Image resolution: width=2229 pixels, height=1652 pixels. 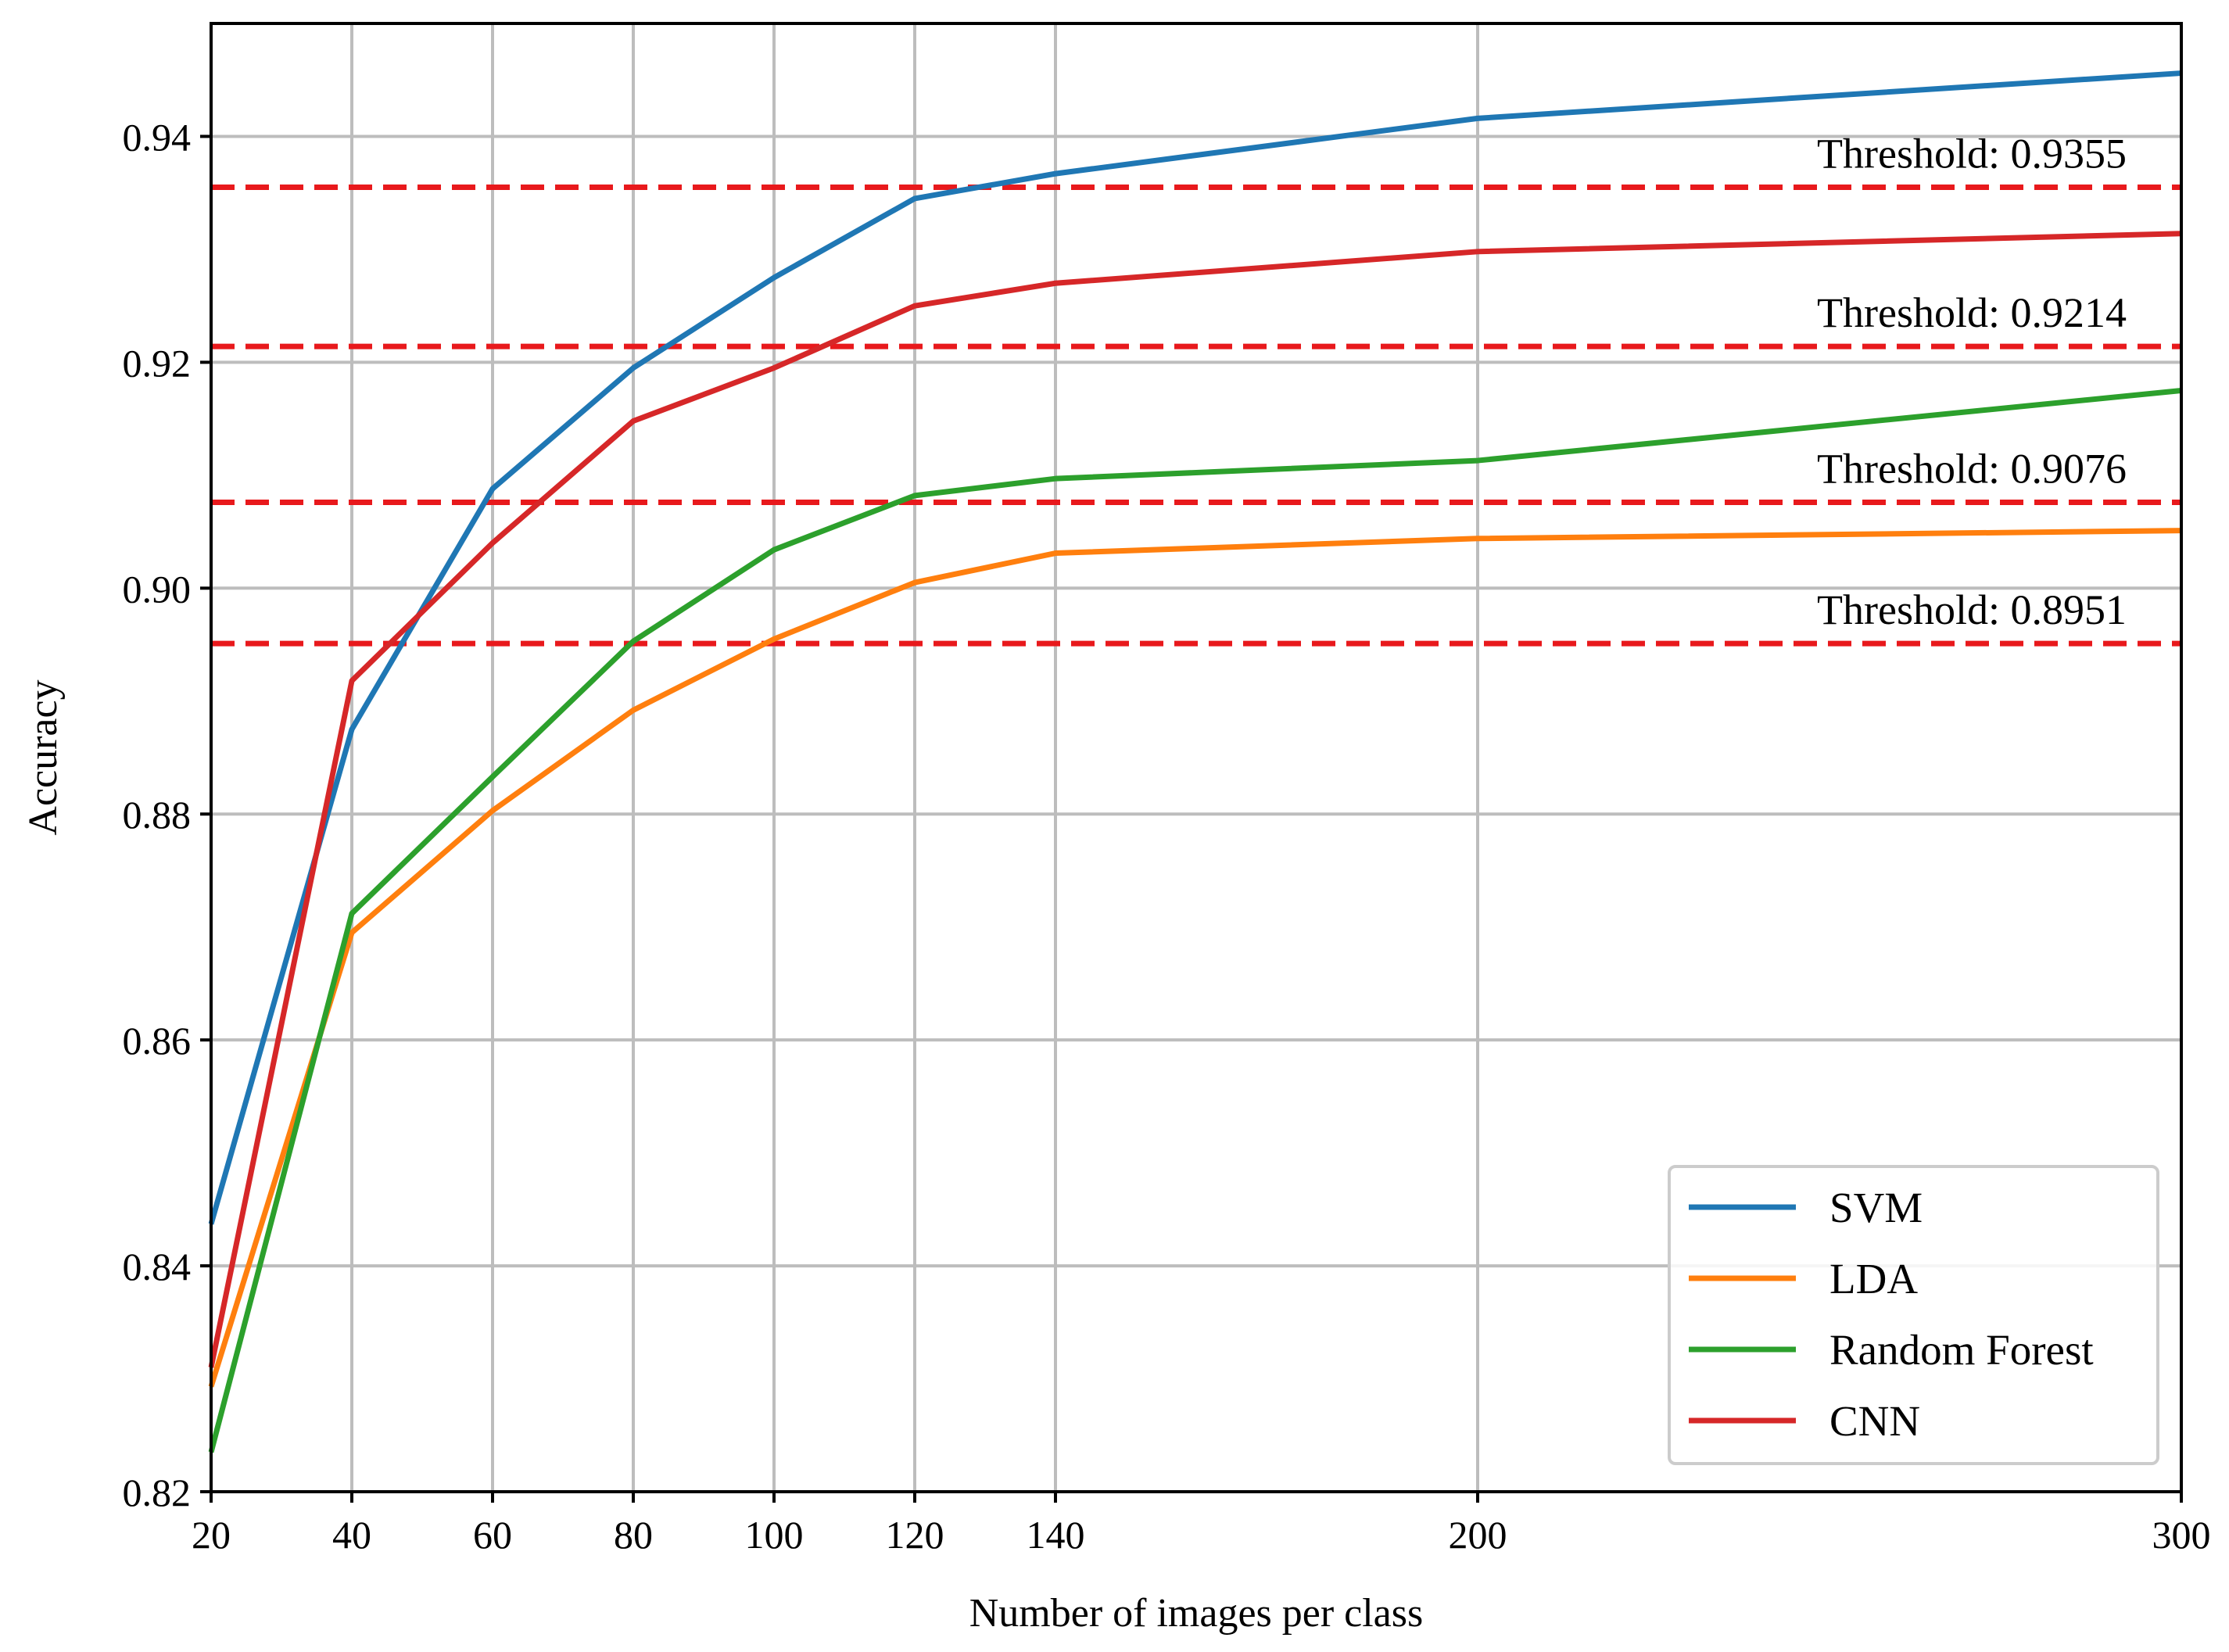 What do you see at coordinates (1874, 1421) in the screenshot?
I see `legend-label: CNN` at bounding box center [1874, 1421].